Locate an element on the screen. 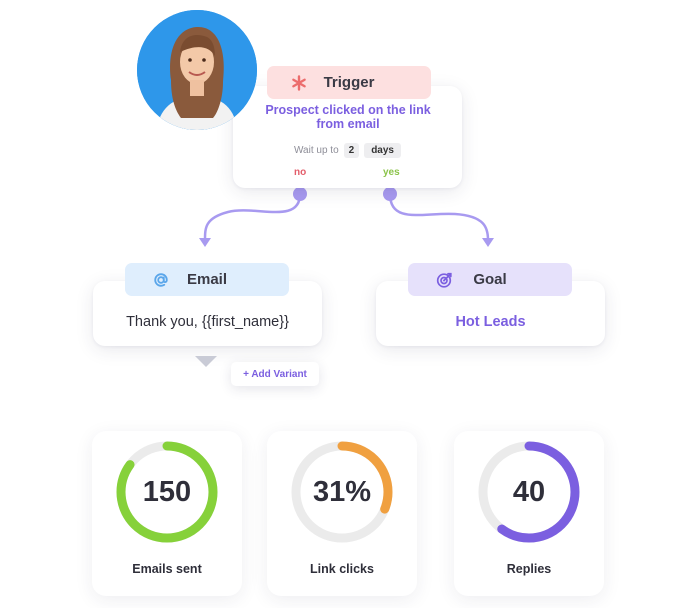  variant-caret is located at coordinates (206, 361).